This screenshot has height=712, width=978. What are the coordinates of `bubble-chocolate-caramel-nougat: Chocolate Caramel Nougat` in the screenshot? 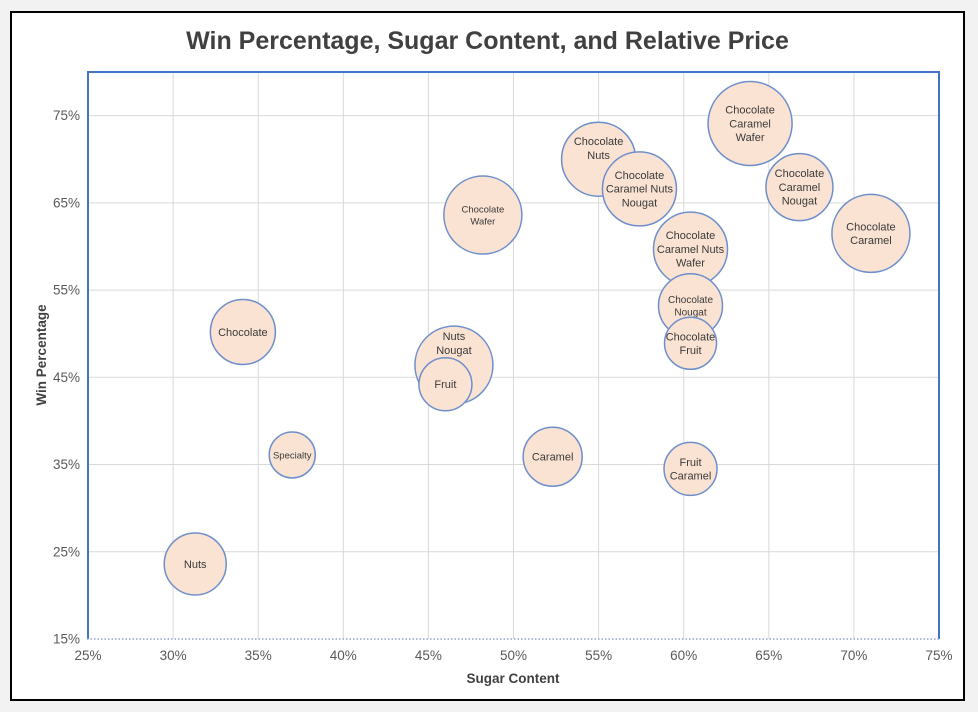 It's located at (799, 187).